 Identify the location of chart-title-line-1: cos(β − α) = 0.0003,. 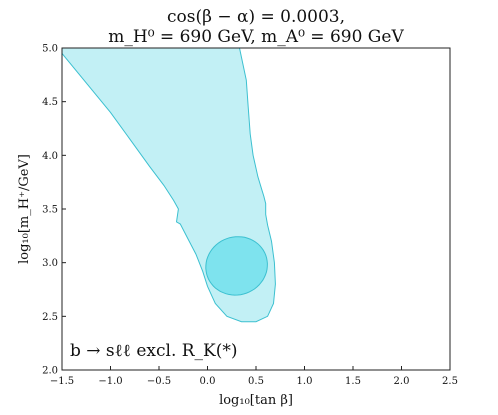
(256, 17).